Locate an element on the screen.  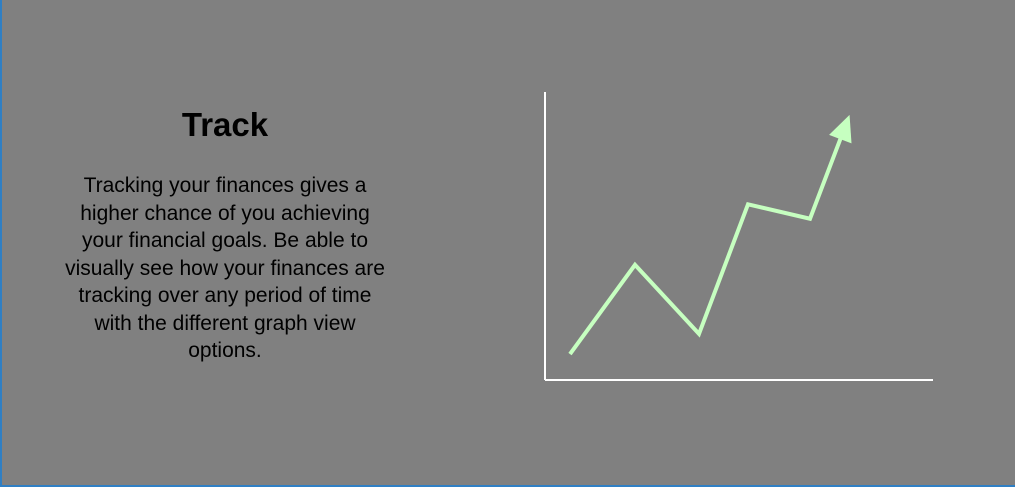
feature-title: Track is located at coordinates (225, 124).